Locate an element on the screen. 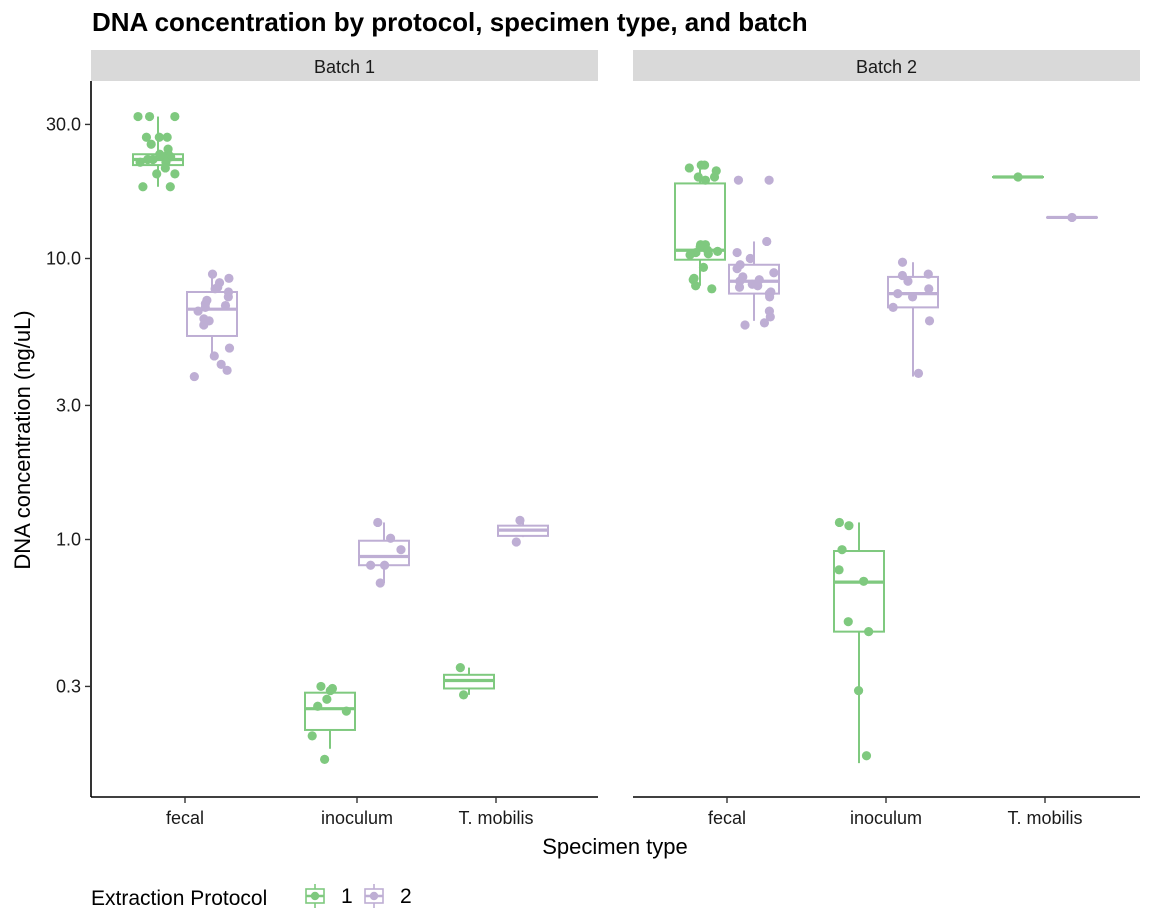 Image resolution: width=1152 pixels, height=921 pixels. facet-strip is located at coordinates (344, 65).